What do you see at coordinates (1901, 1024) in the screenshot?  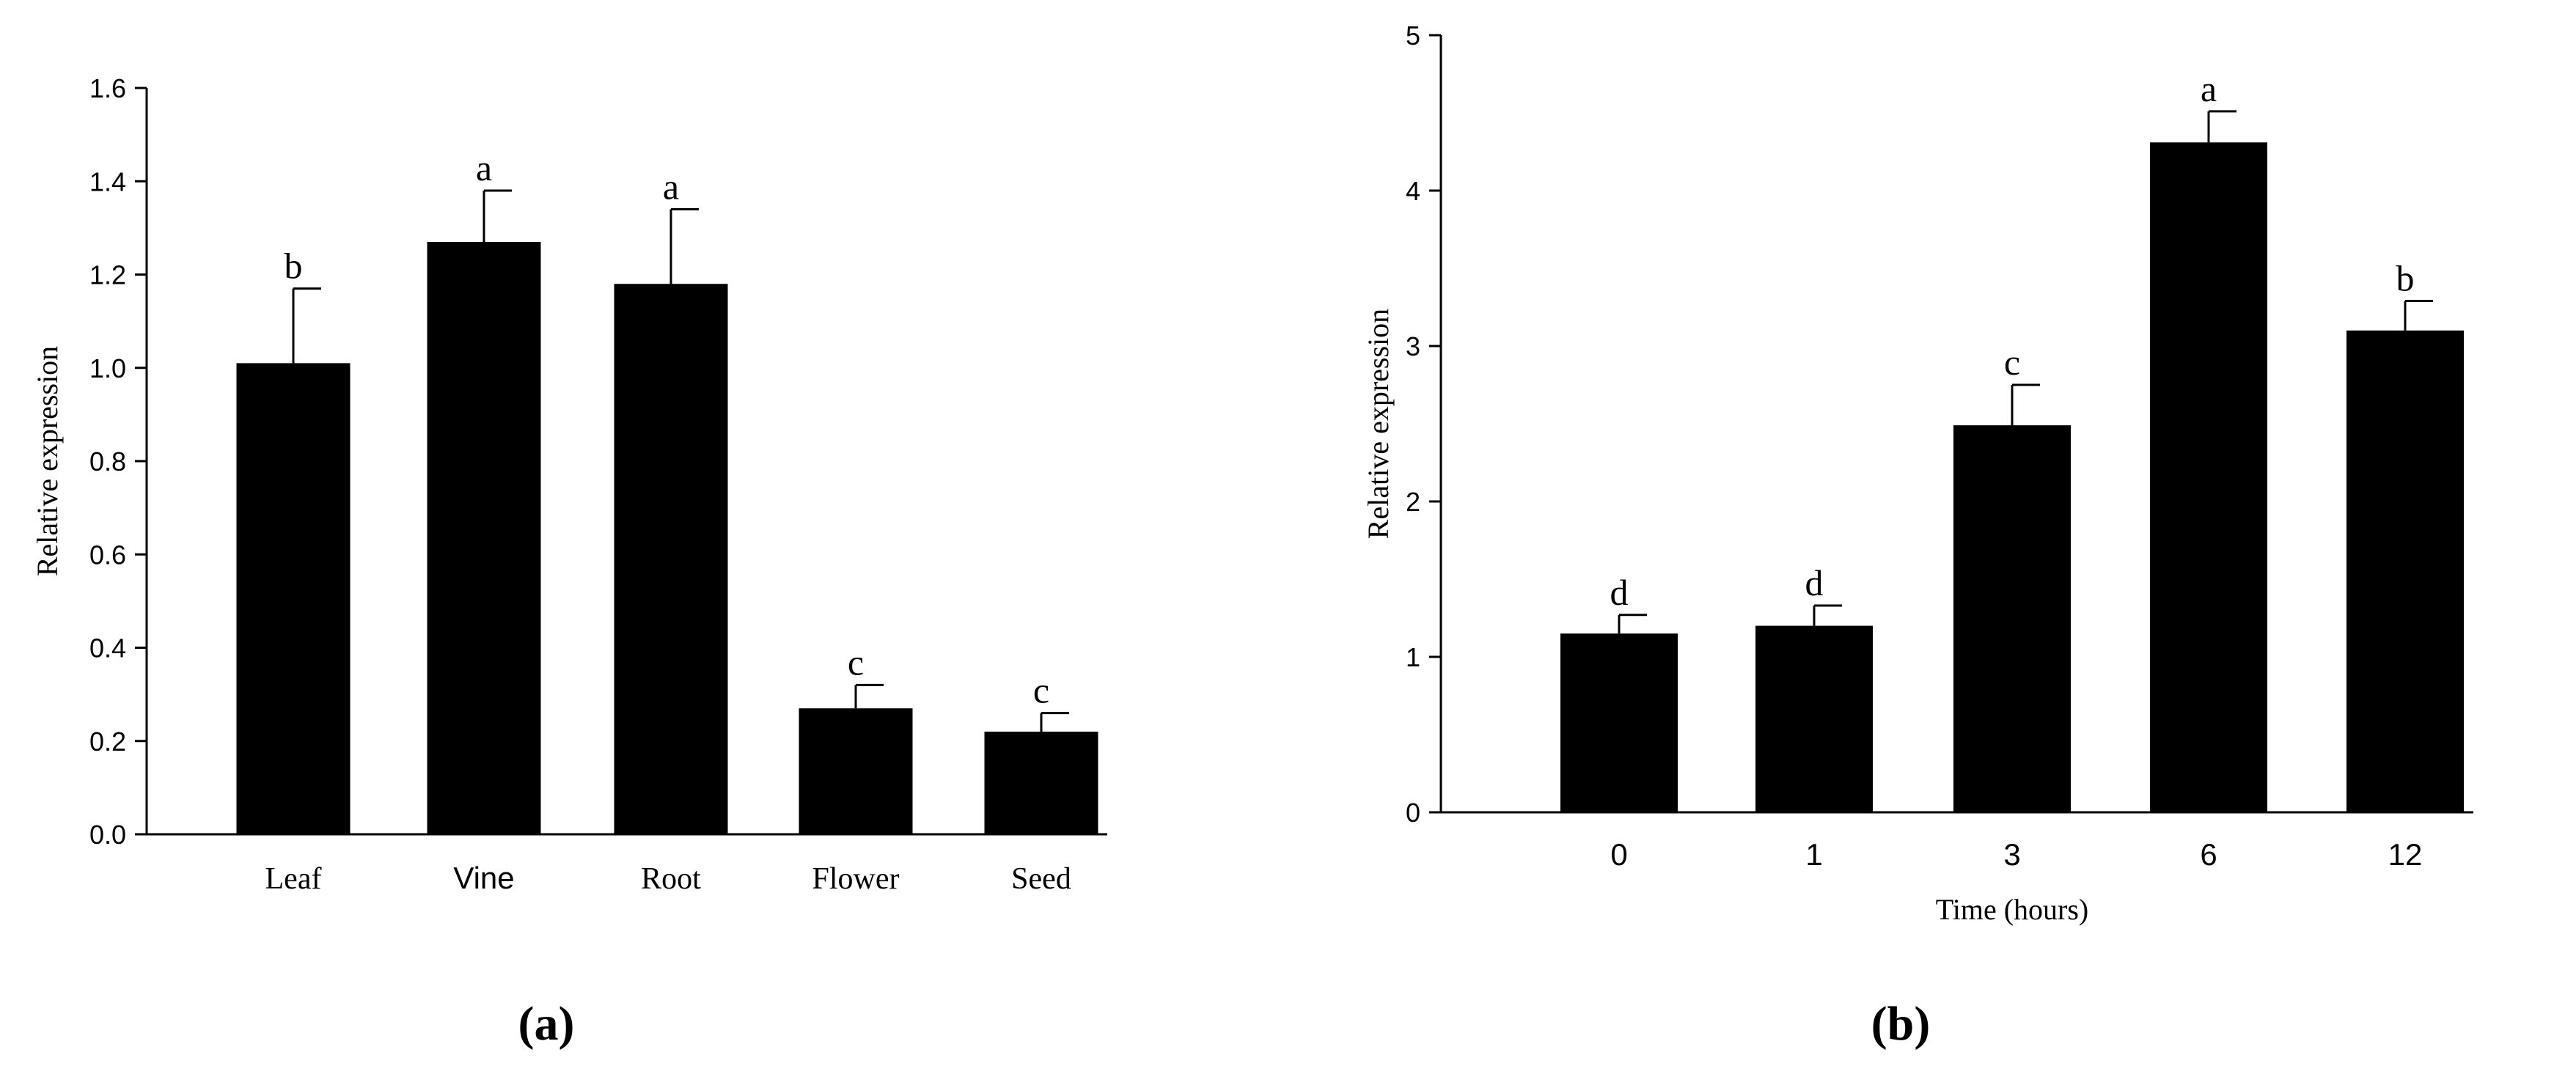 I see `panel-label: (b)` at bounding box center [1901, 1024].